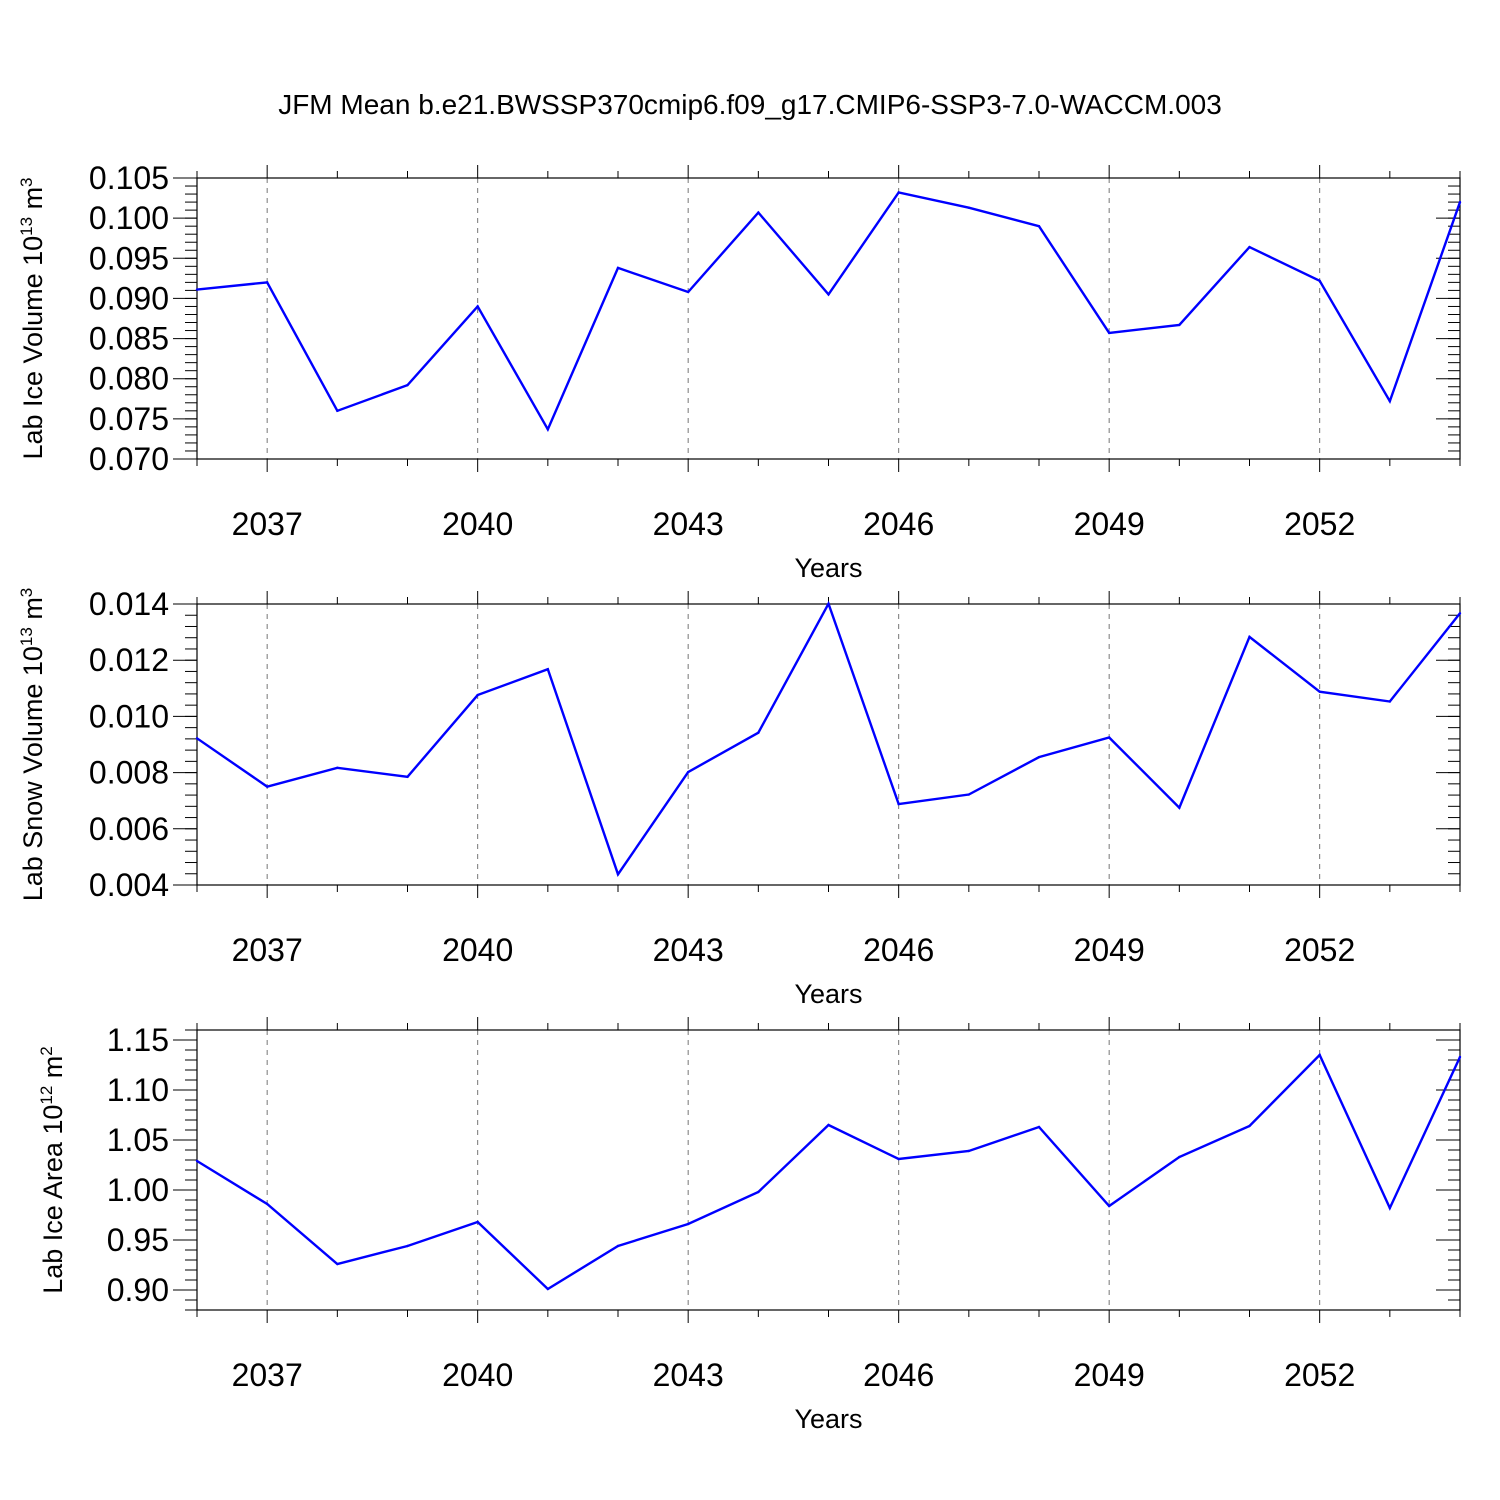 The width and height of the screenshot is (1500, 1500). Describe the element at coordinates (33, 348) in the screenshot. I see `y-axis-label-main: Lab Ice Volume 10` at that location.